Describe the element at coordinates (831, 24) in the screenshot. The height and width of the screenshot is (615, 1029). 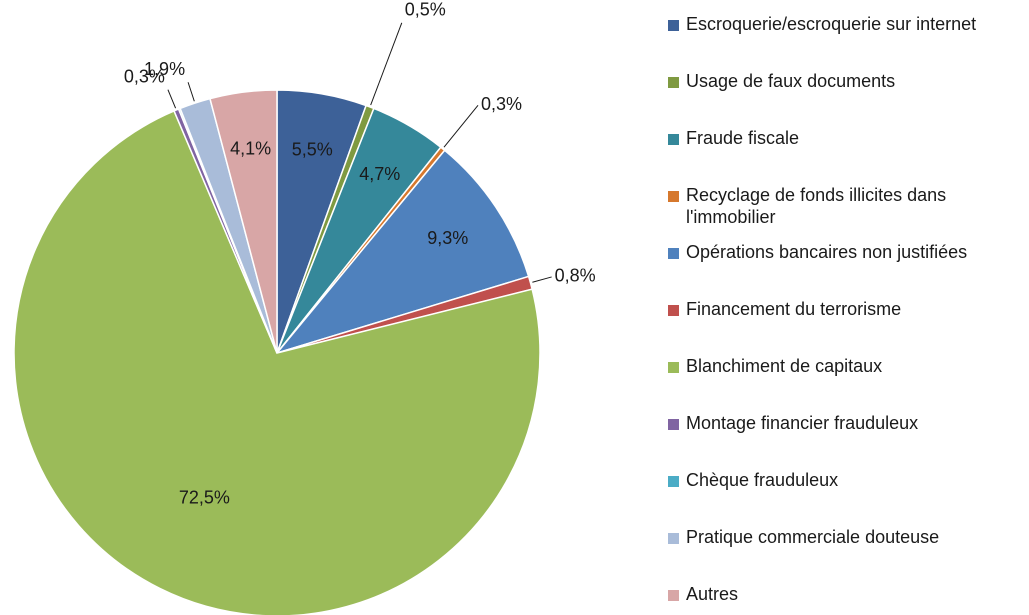
I see `legend-label: Escroquerie/escroquerie sur internet` at that location.